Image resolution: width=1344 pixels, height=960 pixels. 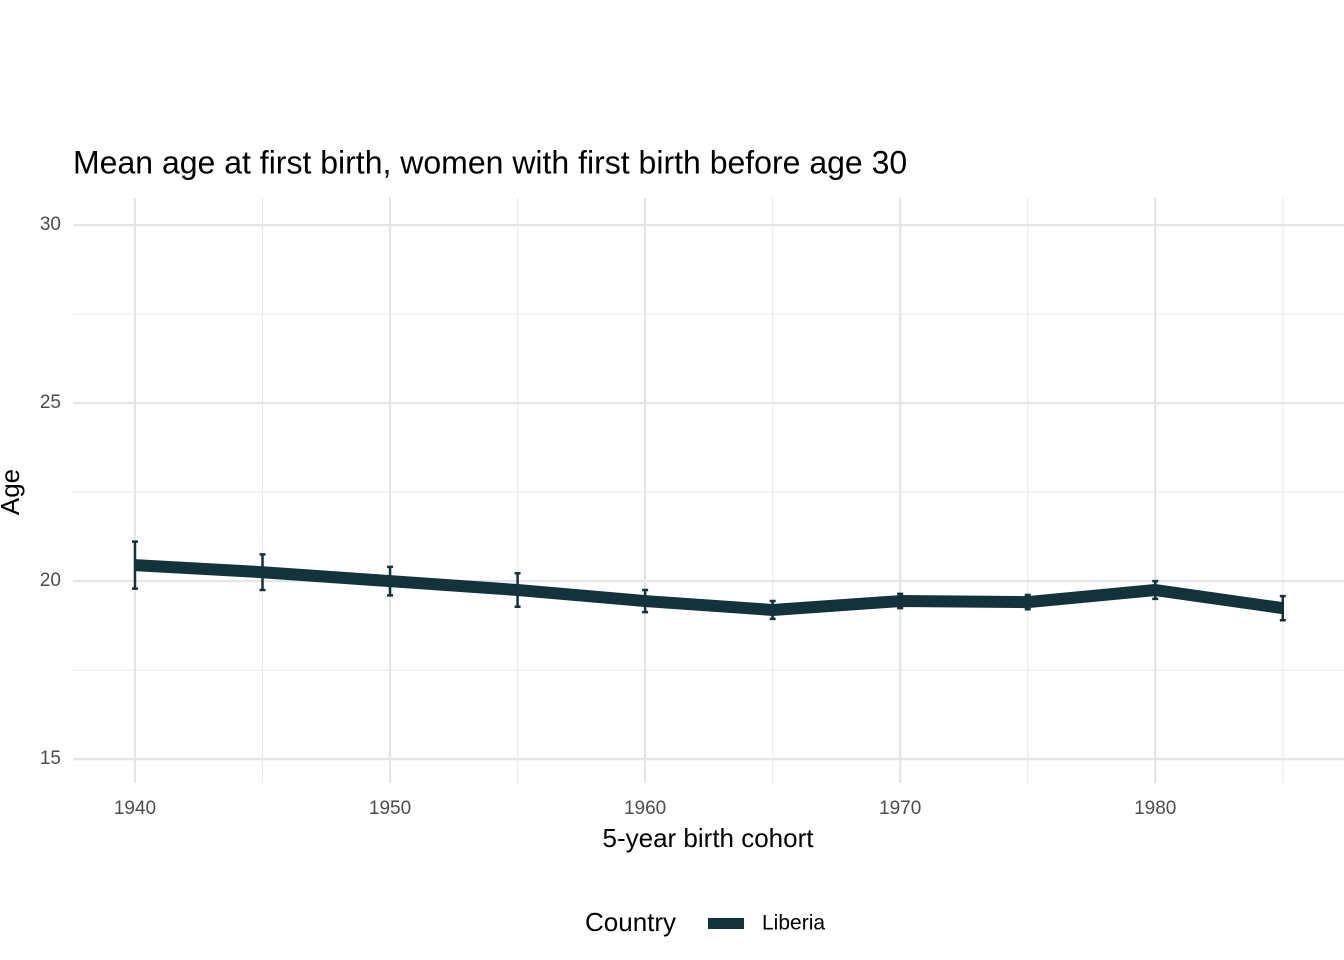 I want to click on y-tick-label: 25, so click(x=50, y=402).